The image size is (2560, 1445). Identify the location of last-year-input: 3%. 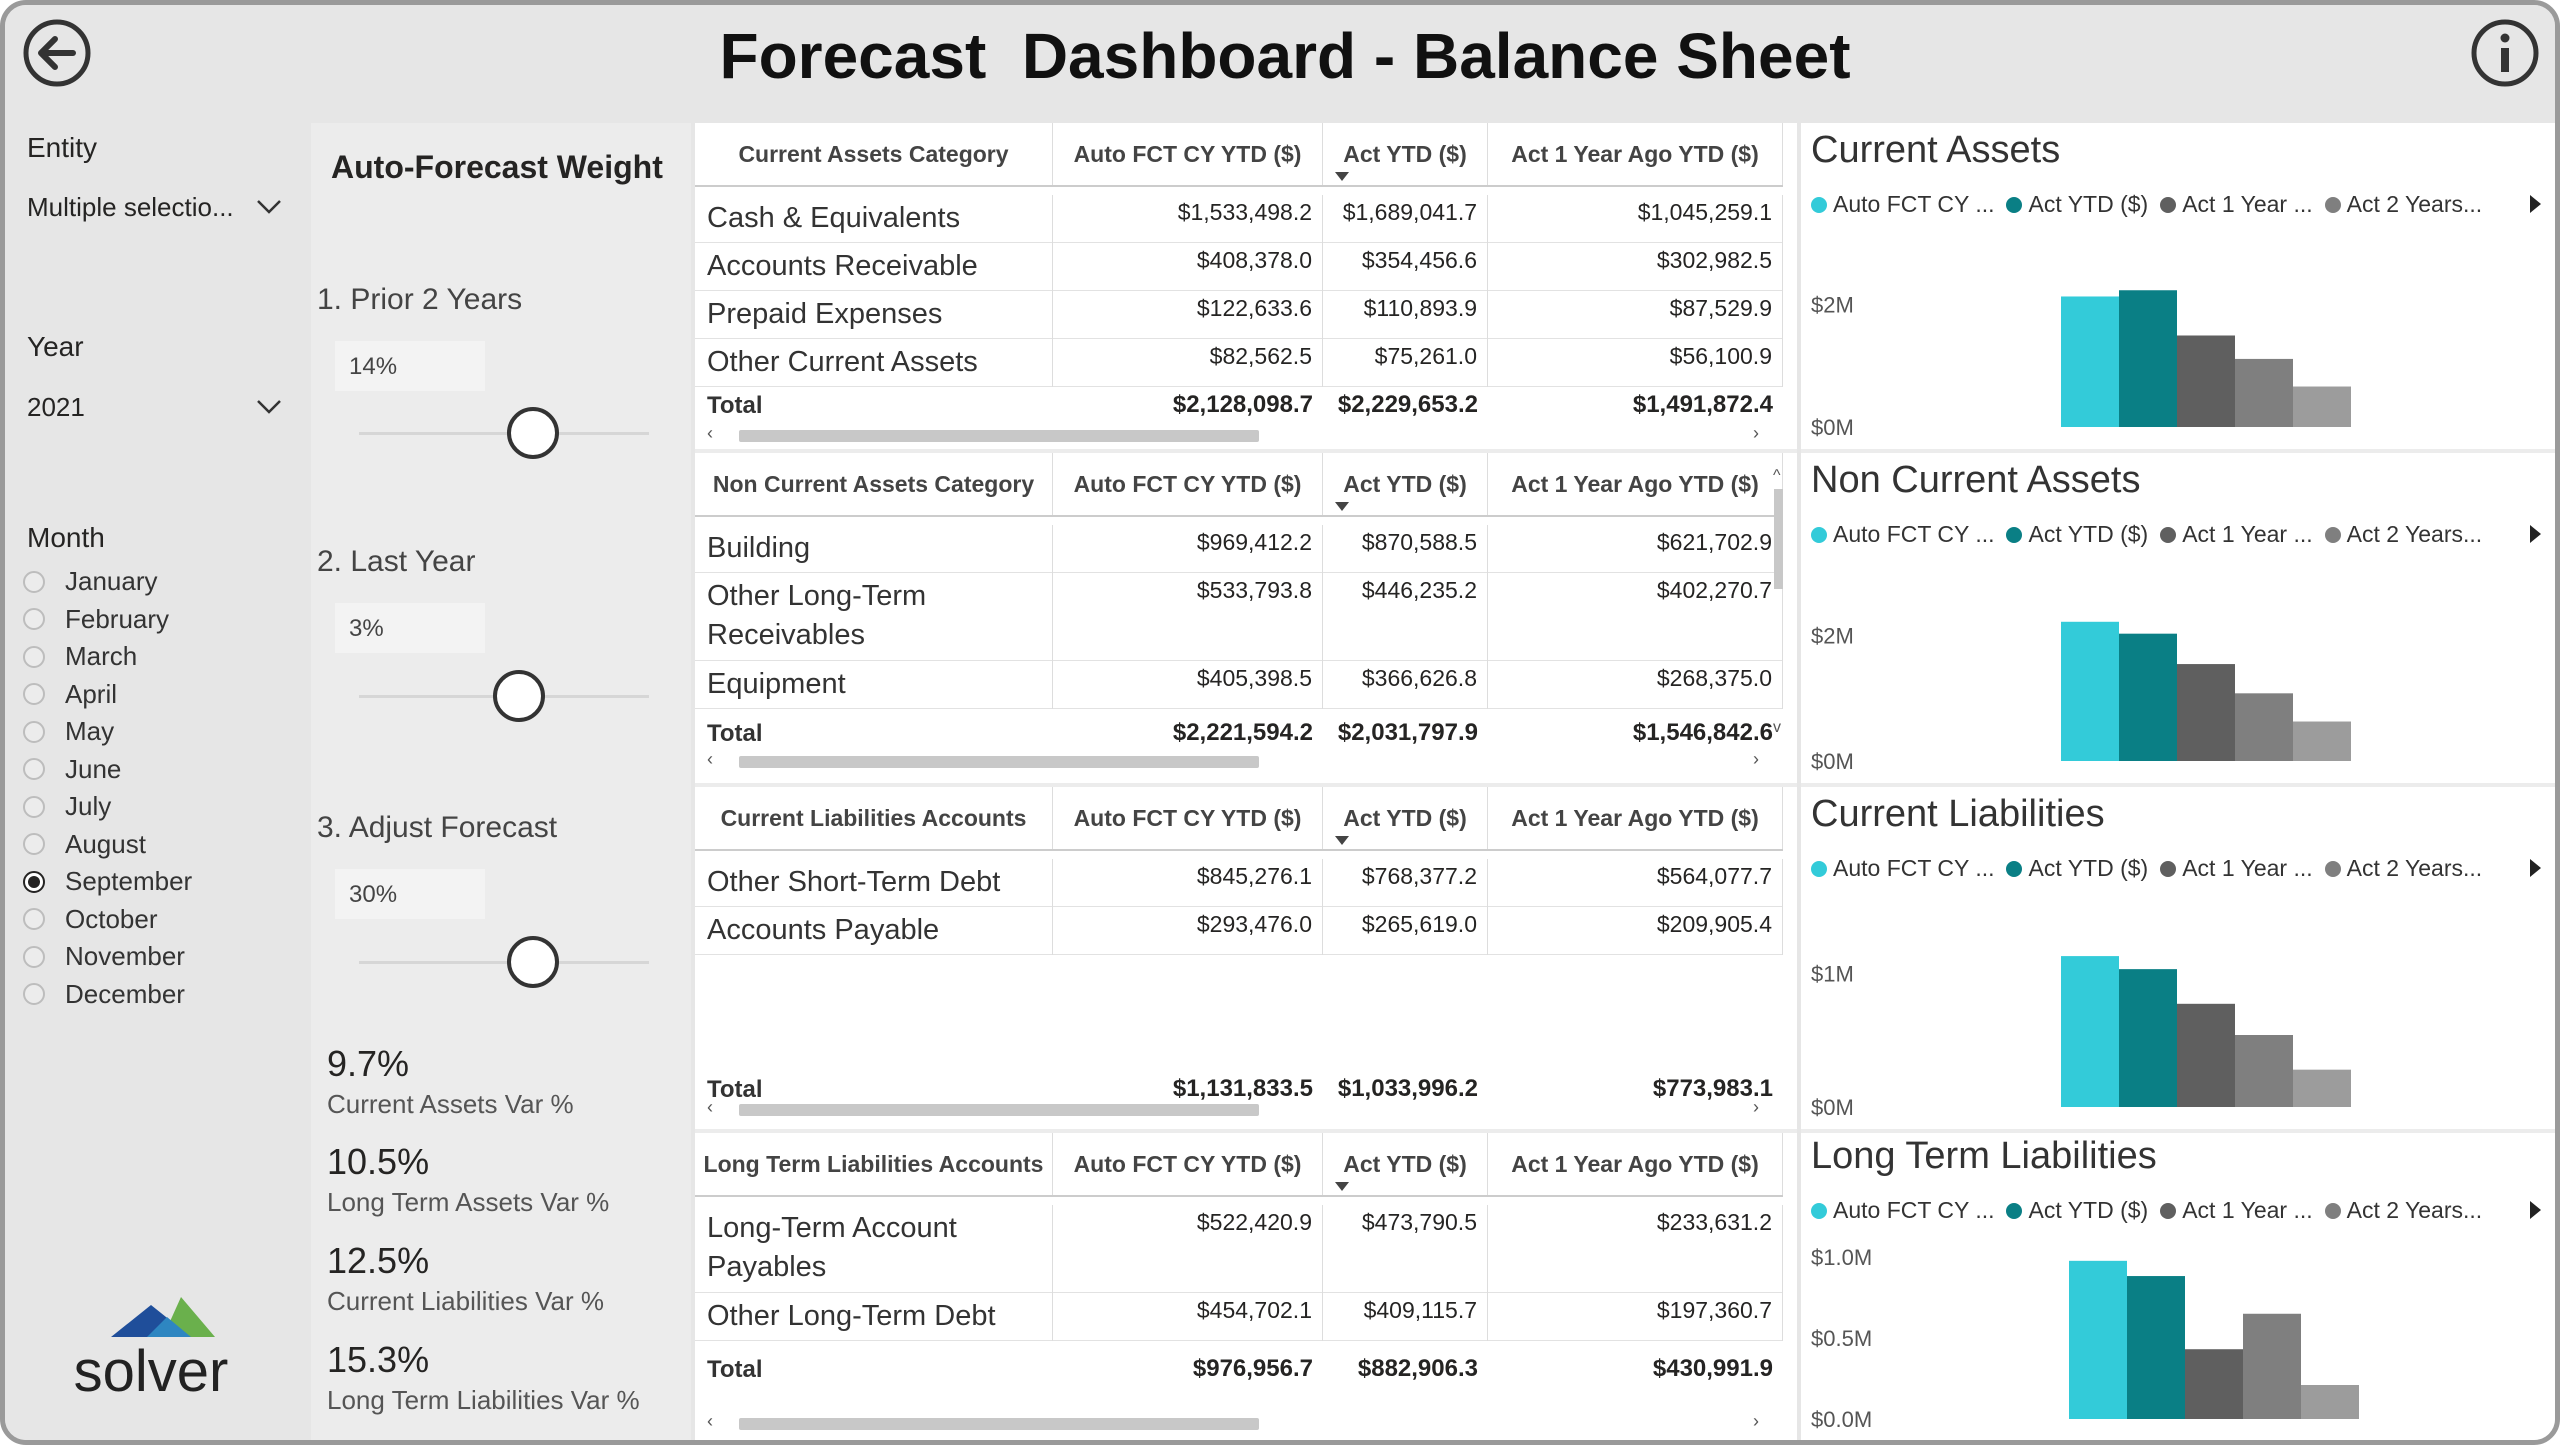
(410, 628).